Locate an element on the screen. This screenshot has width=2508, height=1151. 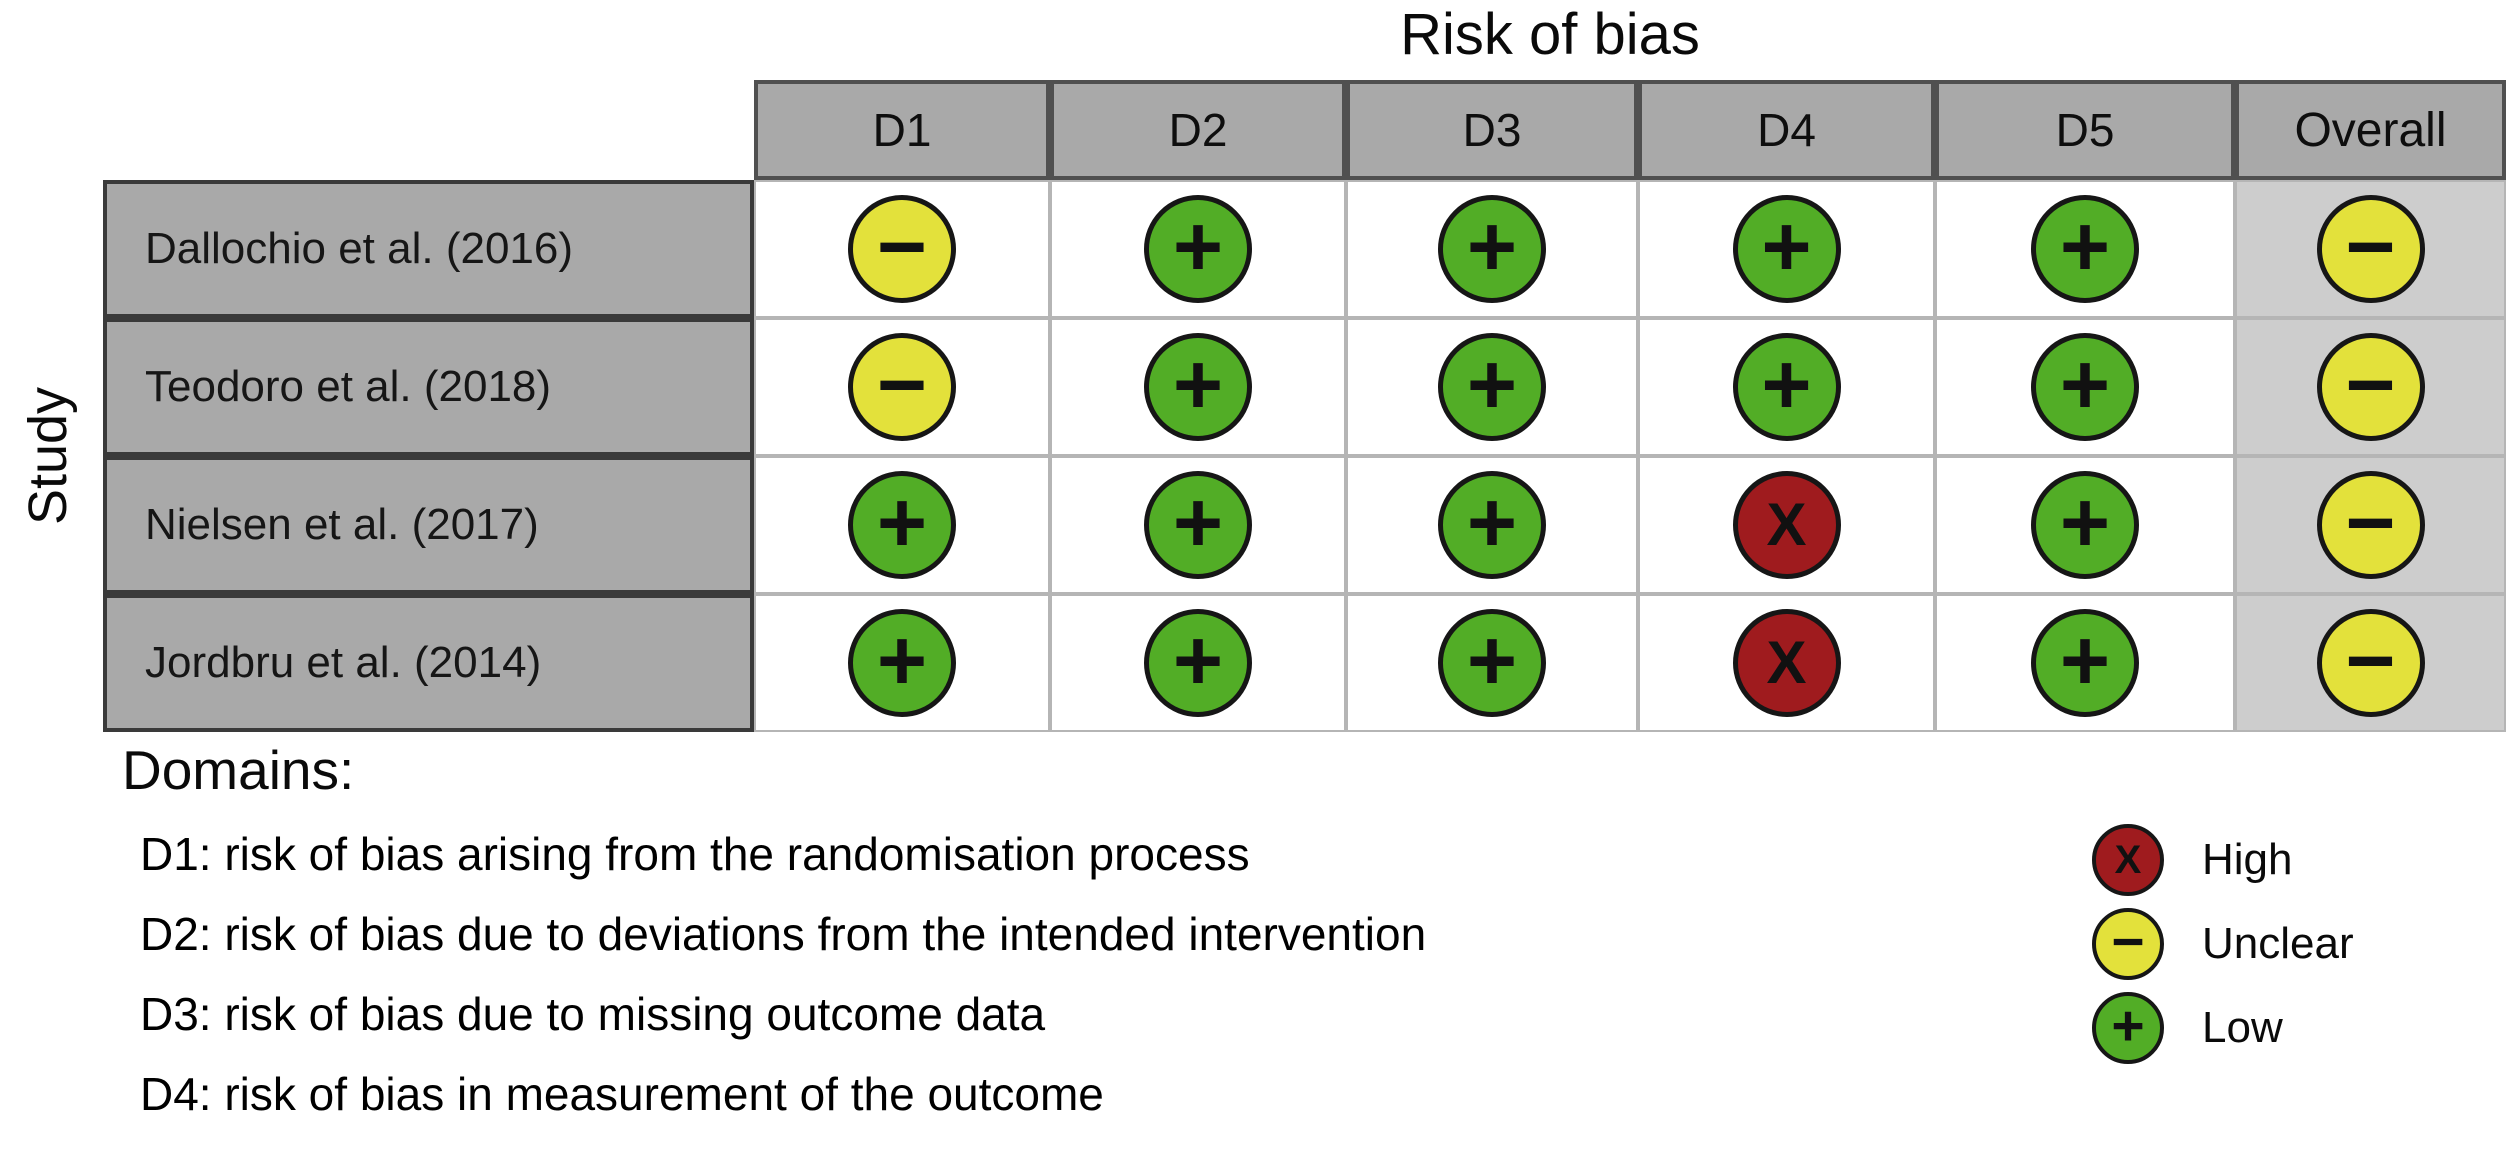
study-label: Dallochio et al. (2016) is located at coordinates (428, 249).